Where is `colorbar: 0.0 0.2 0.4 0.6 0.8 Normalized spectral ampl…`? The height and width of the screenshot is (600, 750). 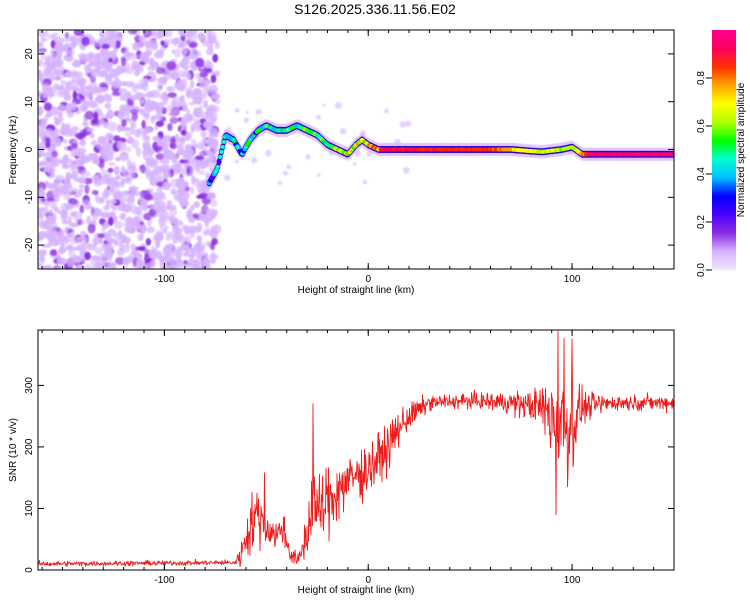
colorbar: 0.0 0.2 0.4 0.6 0.8 Normalized spectral ampl… is located at coordinates (721, 153).